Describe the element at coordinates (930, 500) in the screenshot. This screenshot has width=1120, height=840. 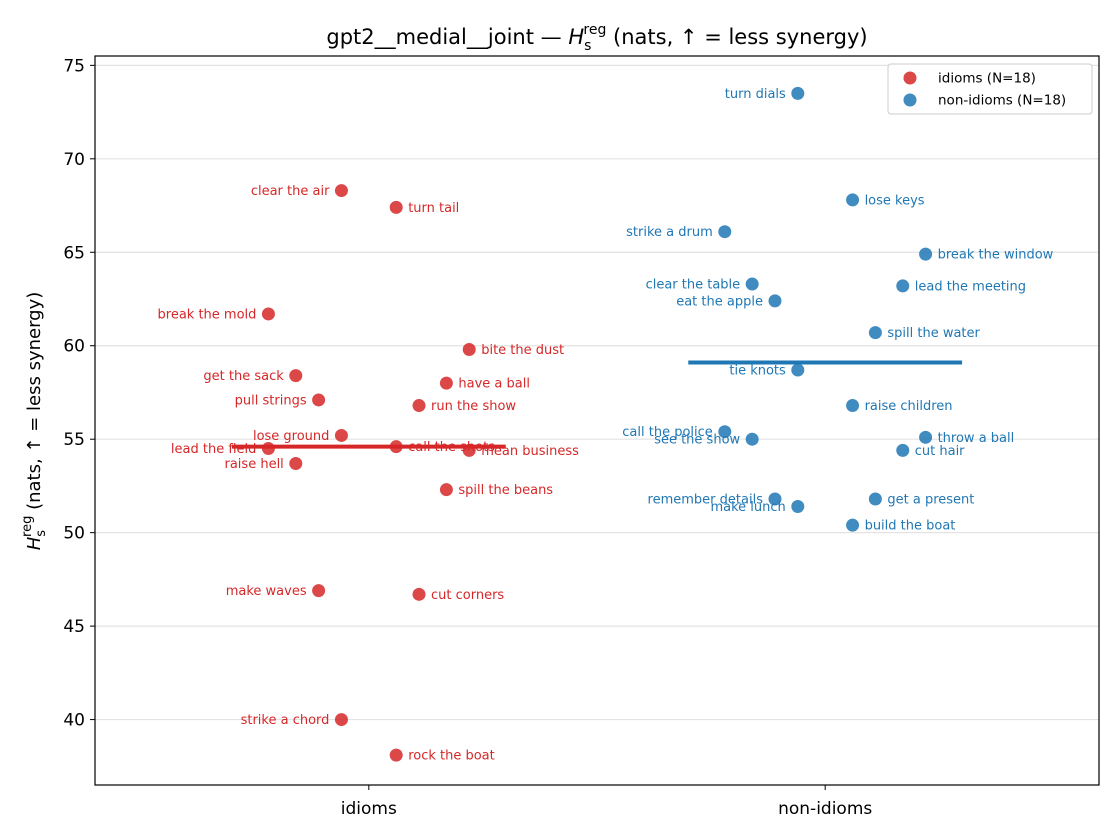
I see `point-label: get a present` at that location.